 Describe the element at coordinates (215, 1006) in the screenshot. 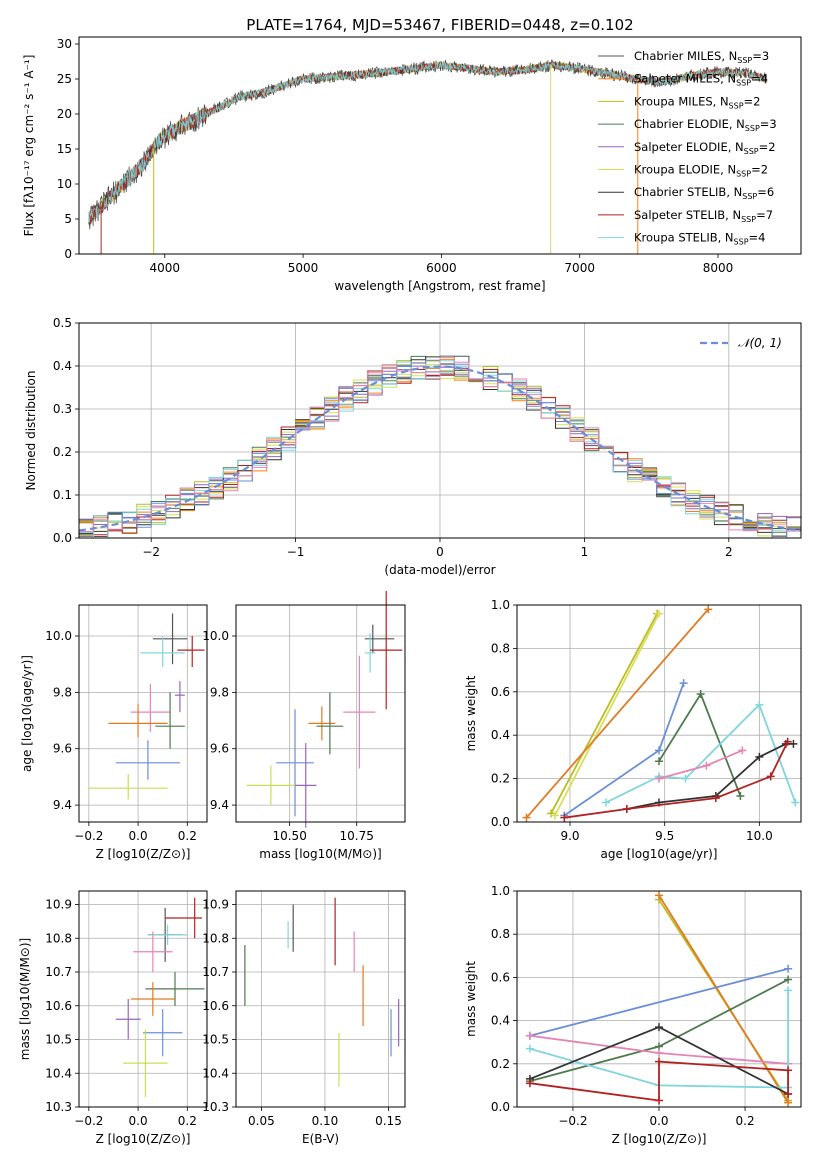

I see `y-tick-label: 10.6` at that location.